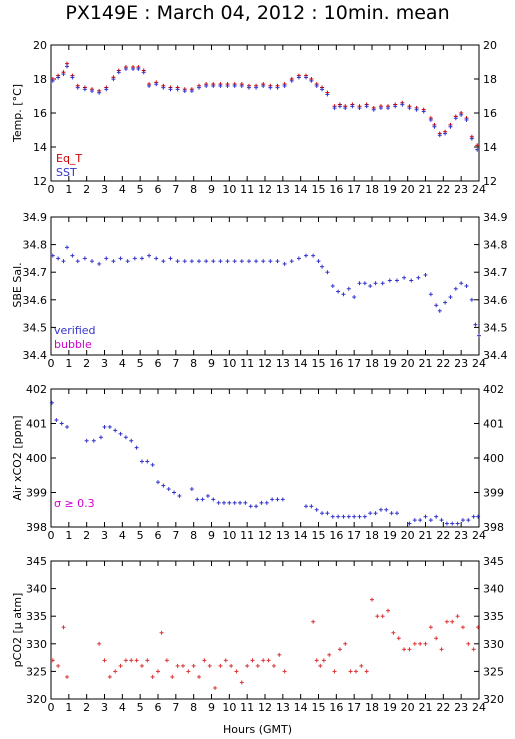 This screenshot has width=515, height=739. Describe the element at coordinates (211, 189) in the screenshot. I see `x-tick-label: 9` at that location.